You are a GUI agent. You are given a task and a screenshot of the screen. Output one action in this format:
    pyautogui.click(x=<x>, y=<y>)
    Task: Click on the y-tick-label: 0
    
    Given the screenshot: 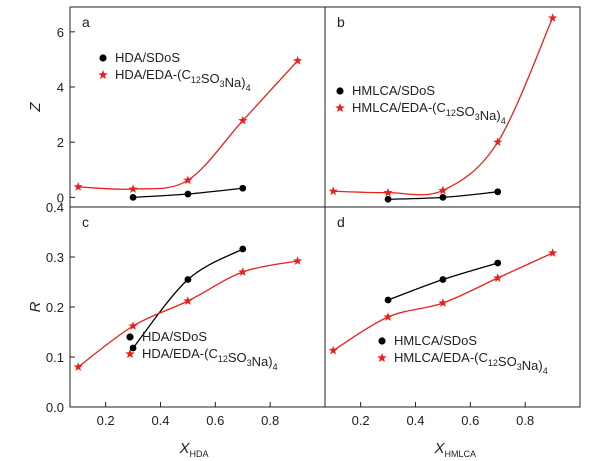 What is the action you would take?
    pyautogui.click(x=60, y=197)
    